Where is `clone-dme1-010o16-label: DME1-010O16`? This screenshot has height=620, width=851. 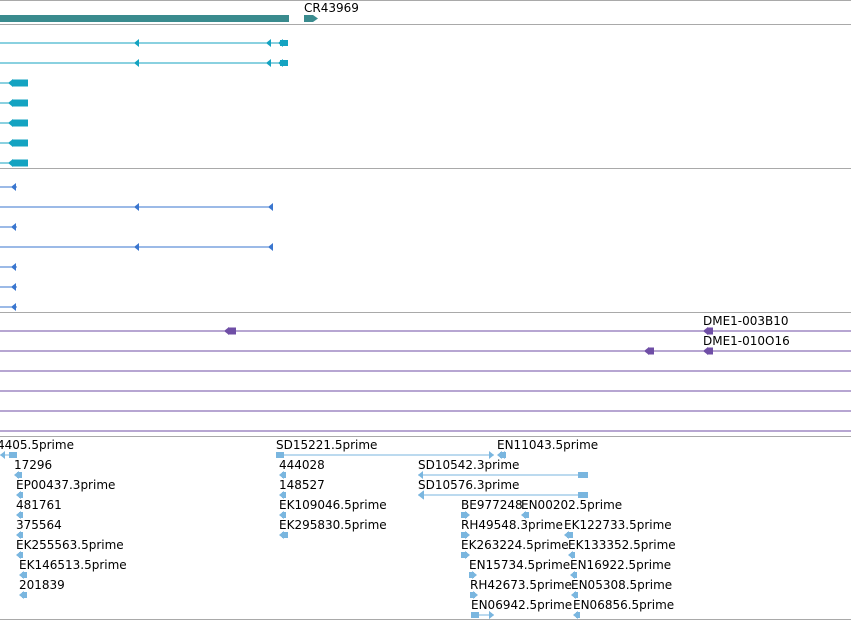 clone-dme1-010o16-label: DME1-010O16 is located at coordinates (746, 341).